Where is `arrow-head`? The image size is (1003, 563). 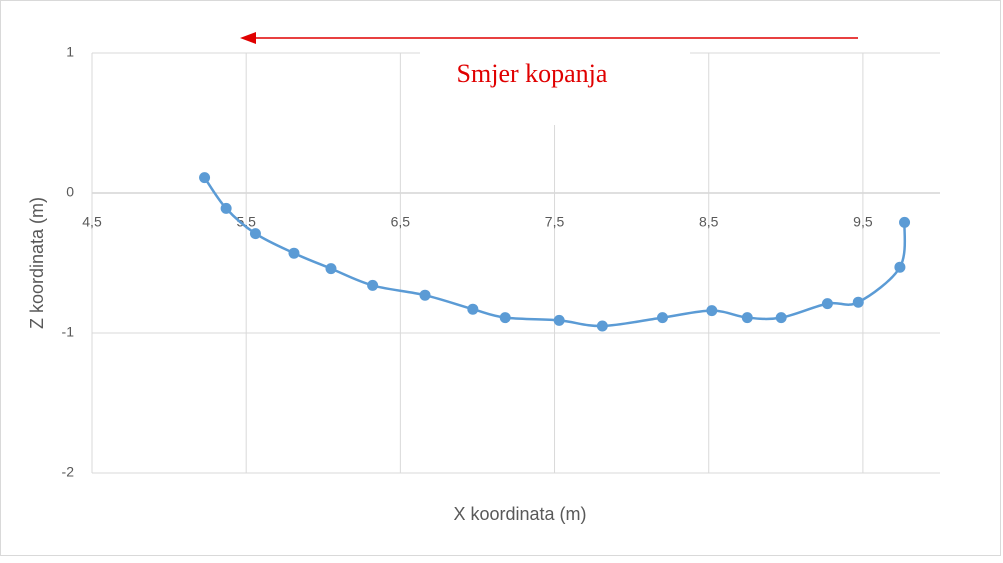
arrow-head is located at coordinates (248, 38).